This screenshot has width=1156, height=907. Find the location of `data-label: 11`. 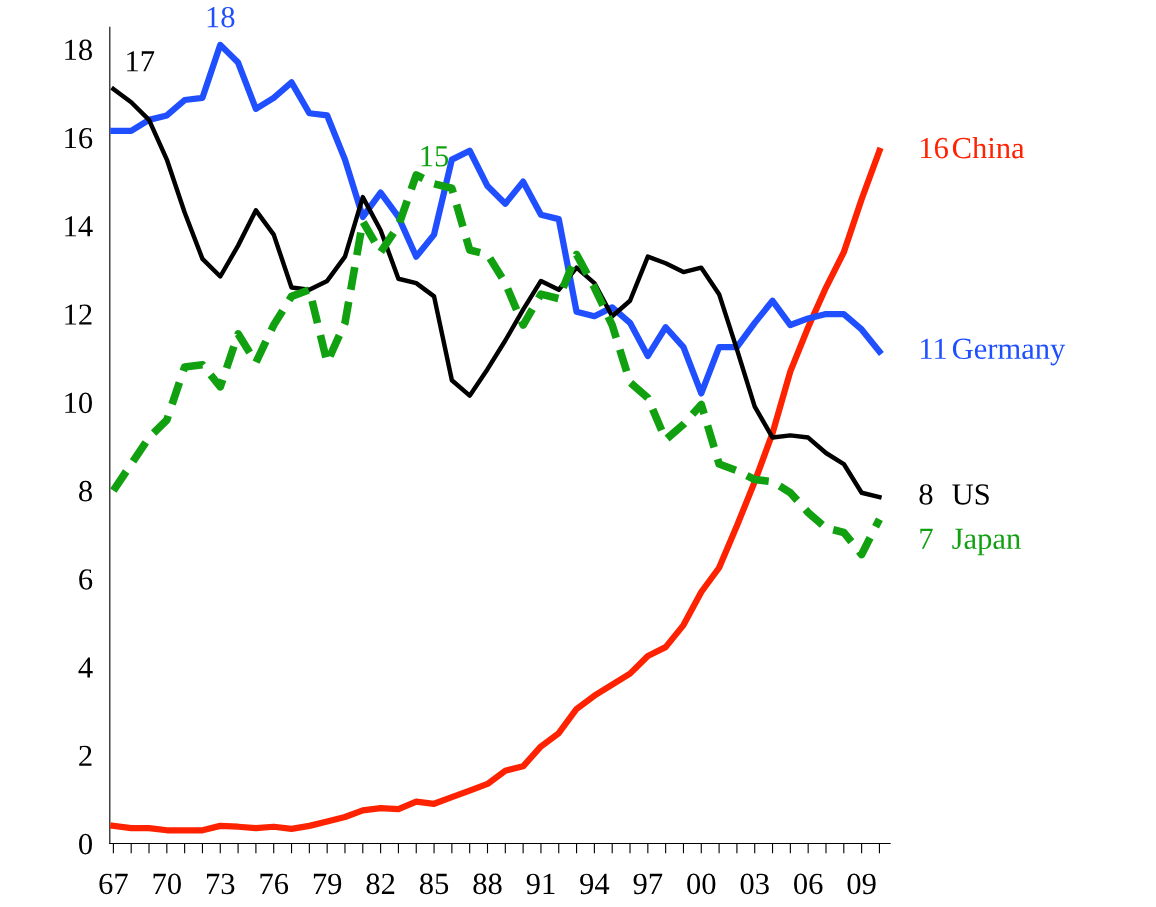

data-label: 11 is located at coordinates (933, 348).